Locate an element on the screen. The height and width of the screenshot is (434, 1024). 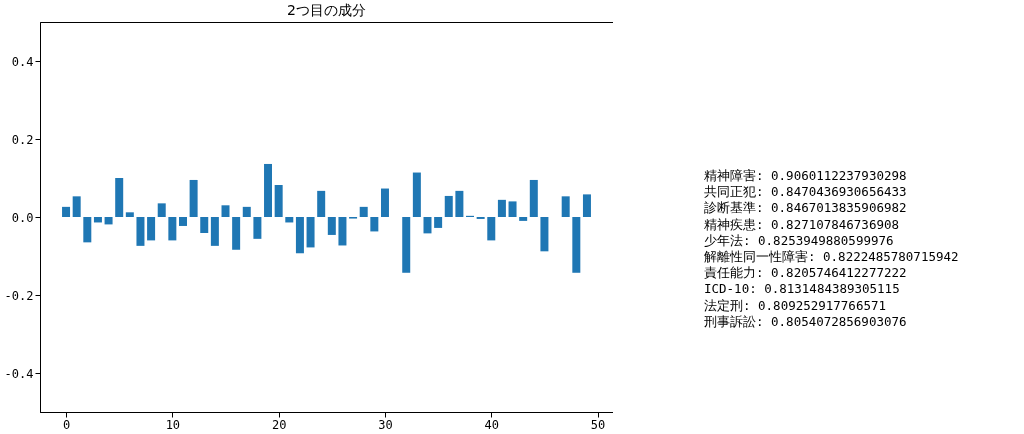
text: 精神疾患: 0.827107846736908 is located at coordinates (802, 224).